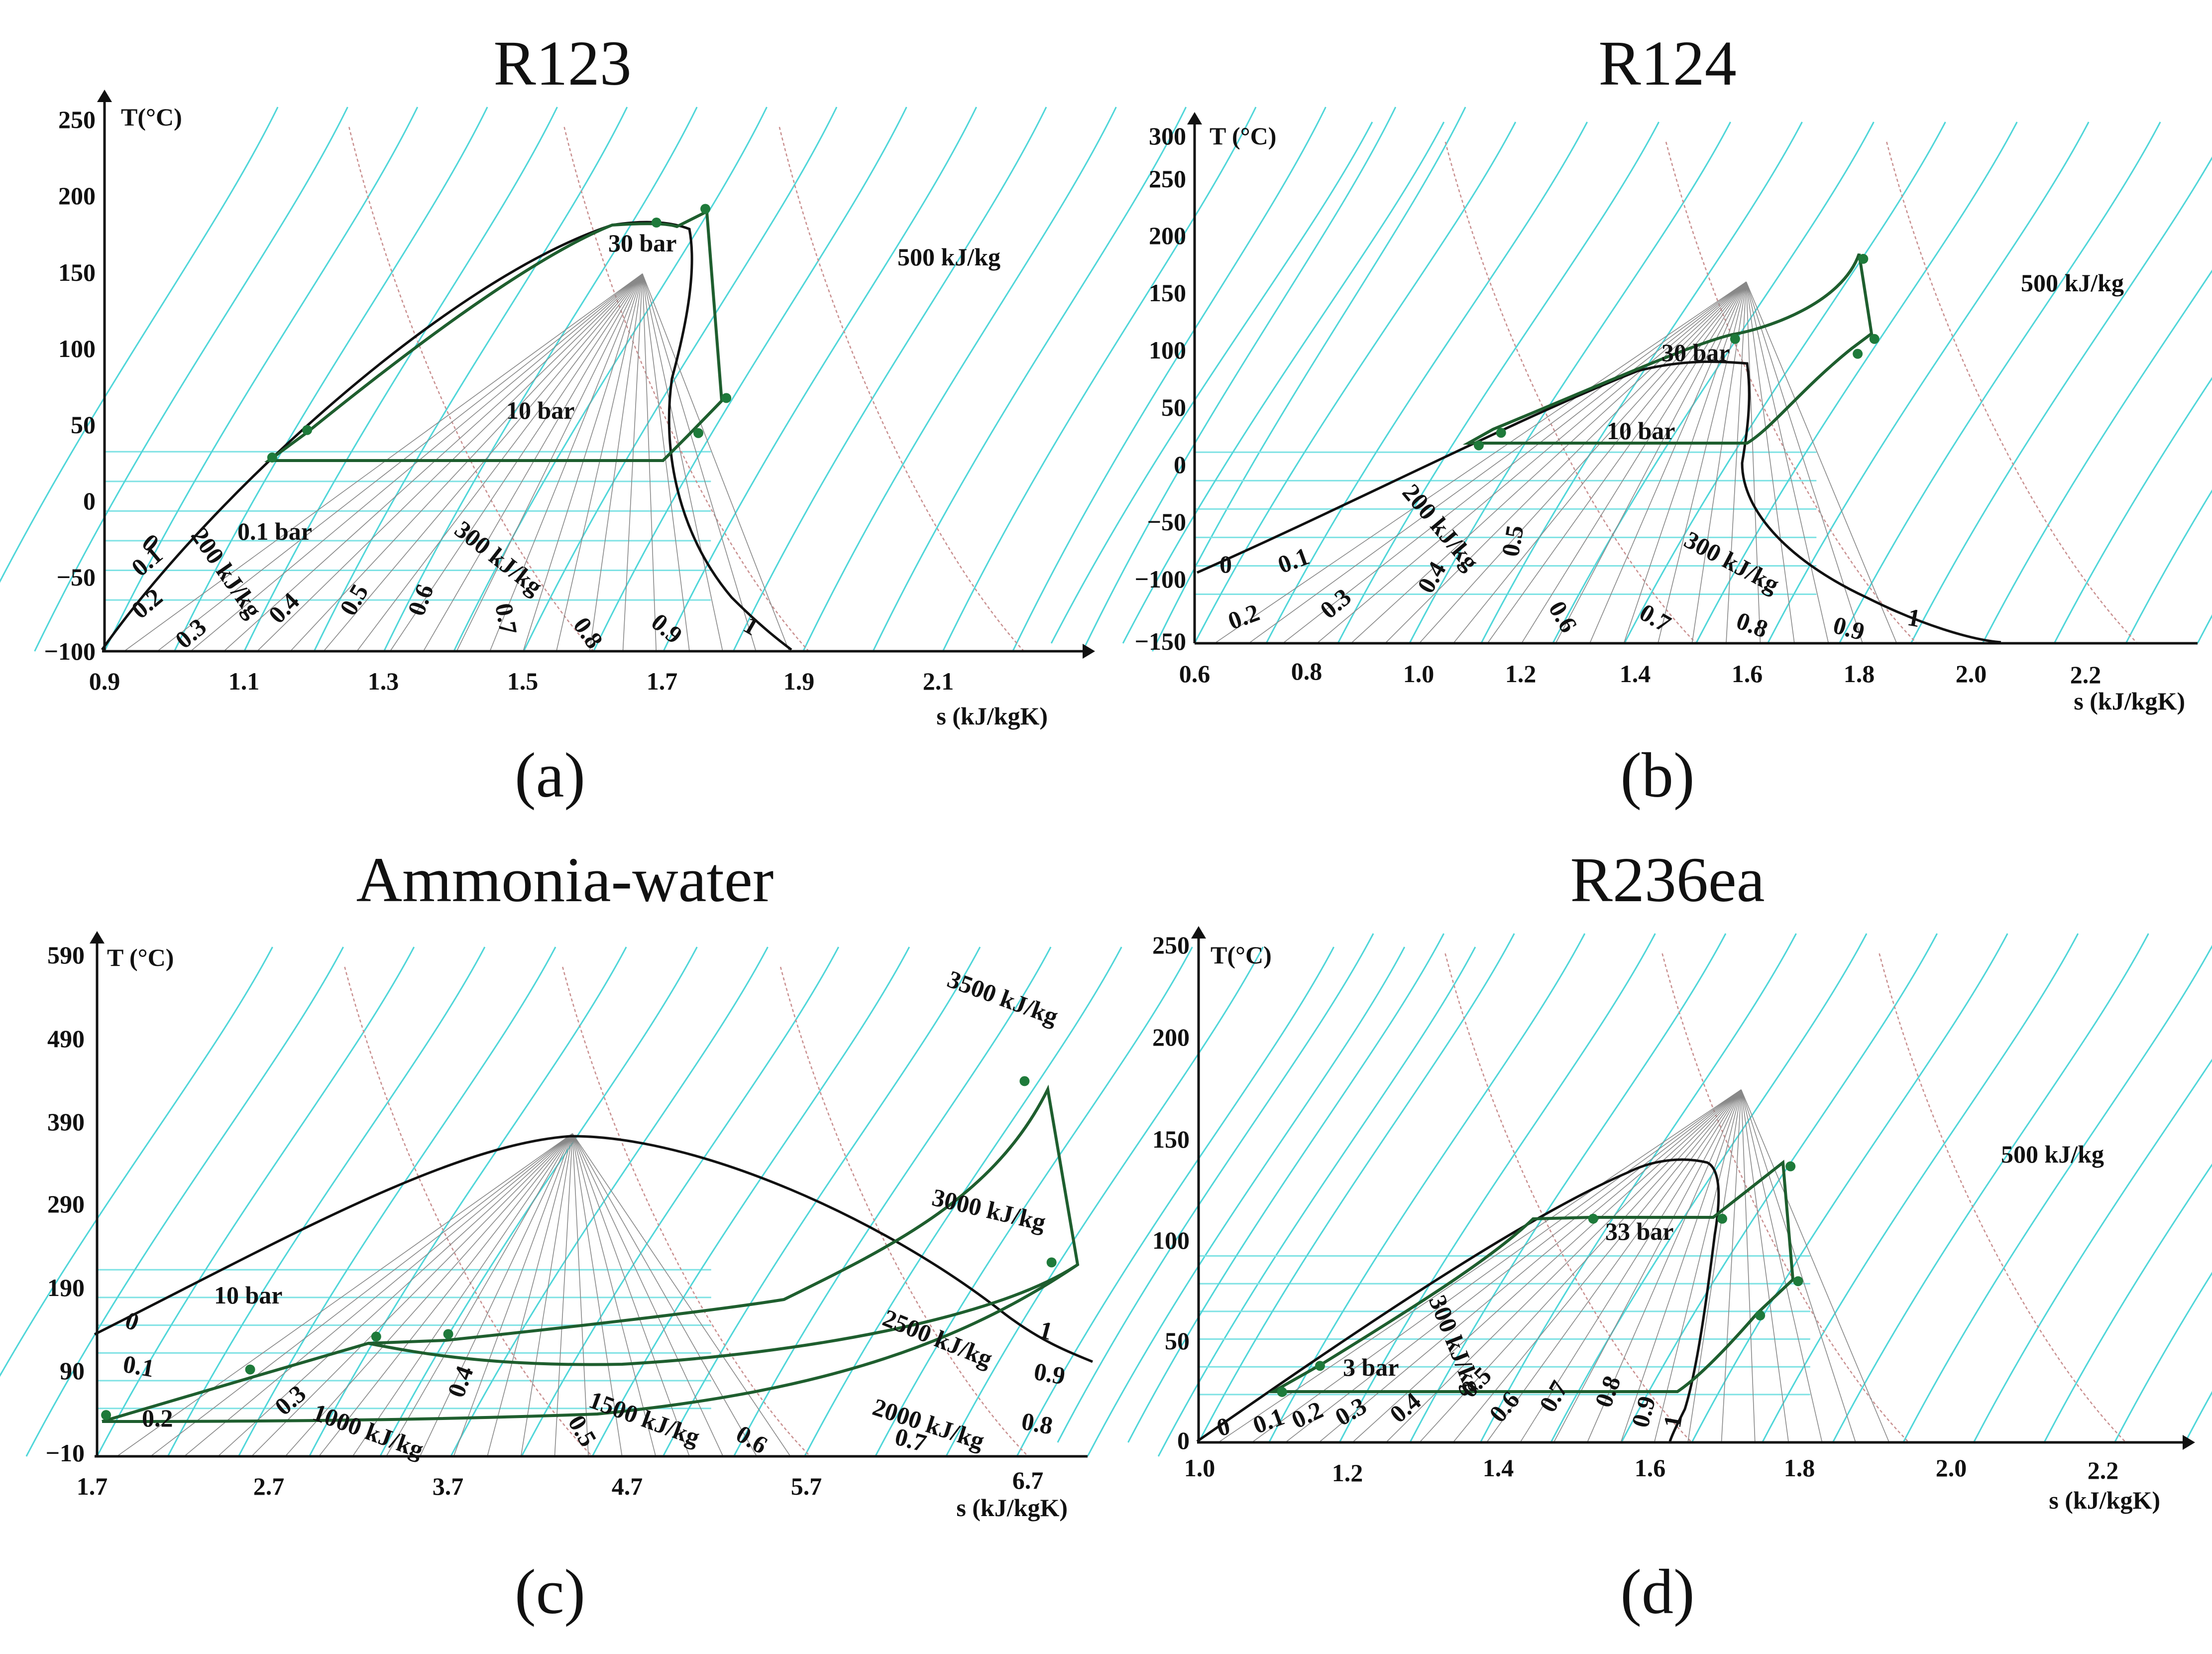  What do you see at coordinates (83, 425) in the screenshot?
I see `panel-a-y-tick: 50` at bounding box center [83, 425].